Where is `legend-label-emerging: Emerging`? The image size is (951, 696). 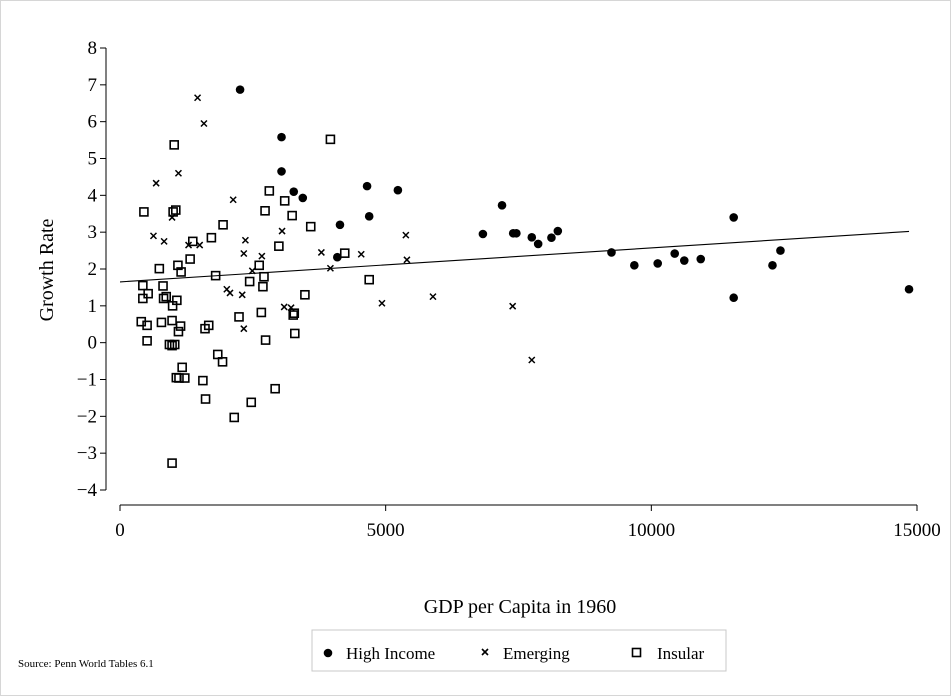
legend-label-emerging: Emerging is located at coordinates (536, 653).